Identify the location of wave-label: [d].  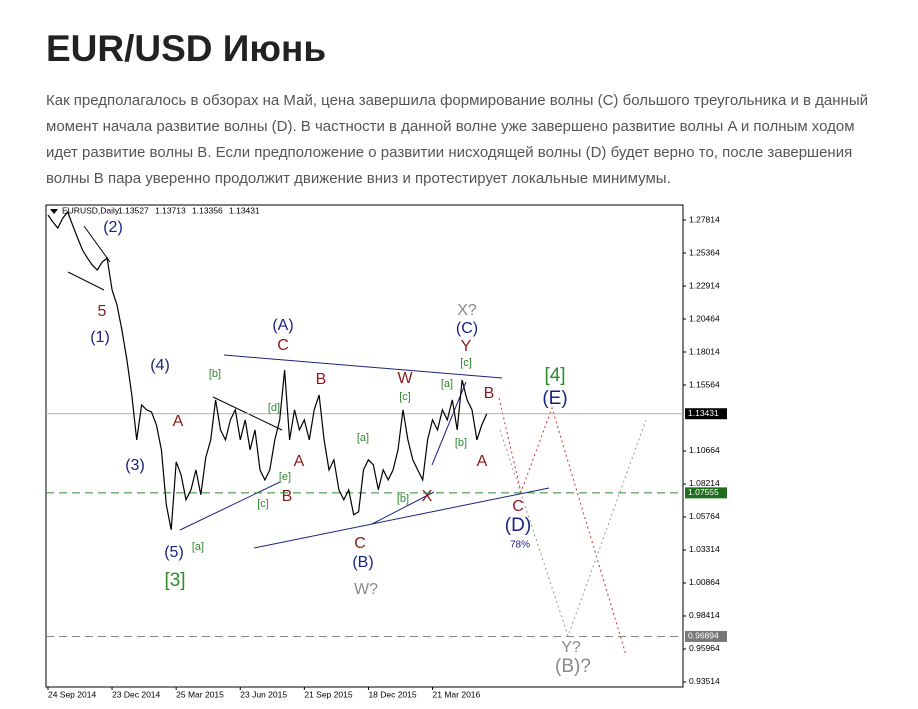
(274, 408).